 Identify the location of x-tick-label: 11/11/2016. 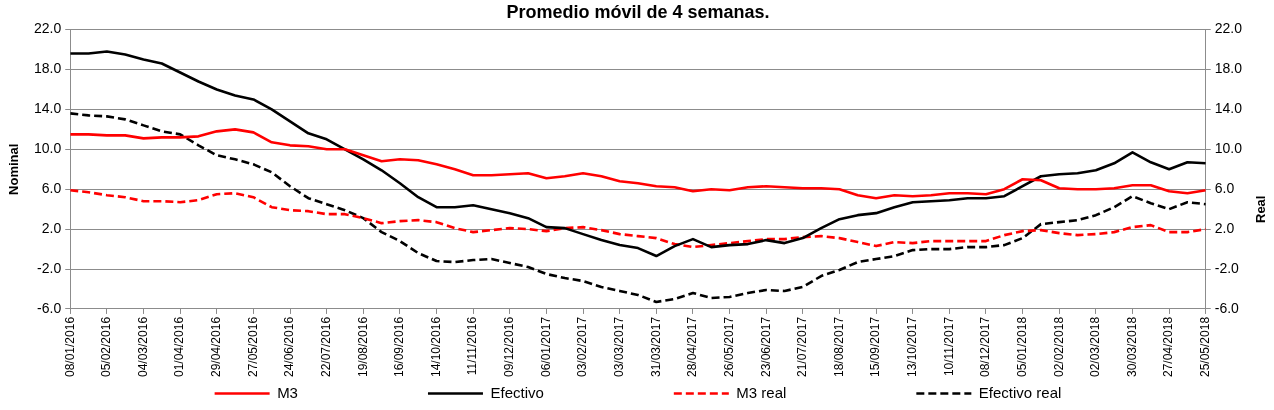
(472, 346).